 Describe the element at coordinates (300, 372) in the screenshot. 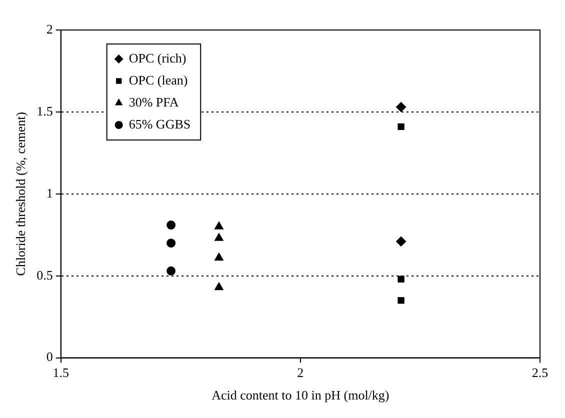

I see `x-tick-label: 2` at that location.